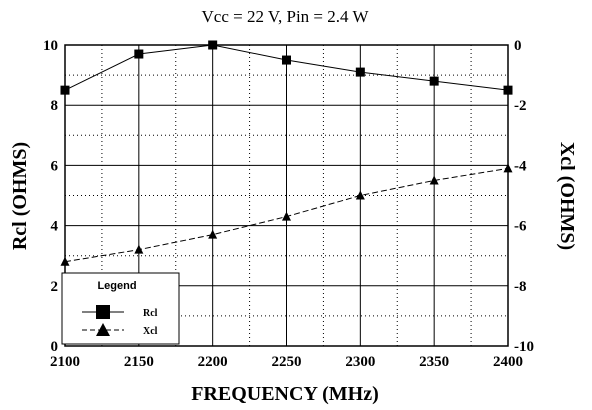 This screenshot has width=592, height=410. What do you see at coordinates (55, 347) in the screenshot?
I see `left-y-tick-label: 0` at bounding box center [55, 347].